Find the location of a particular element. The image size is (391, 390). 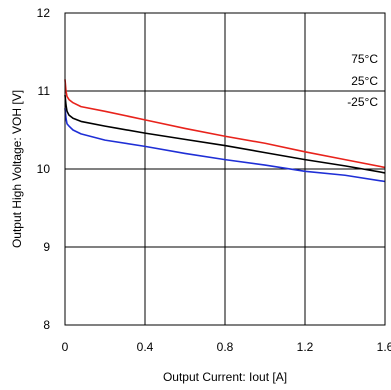

x-tick-label-3: 1.2 is located at coordinates (305, 347).